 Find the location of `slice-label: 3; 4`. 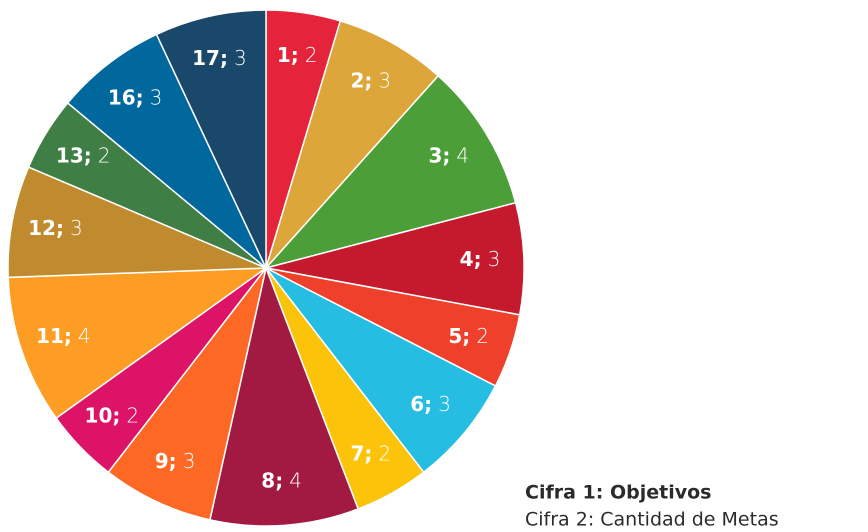

slice-label: 3; 4 is located at coordinates (448, 155).